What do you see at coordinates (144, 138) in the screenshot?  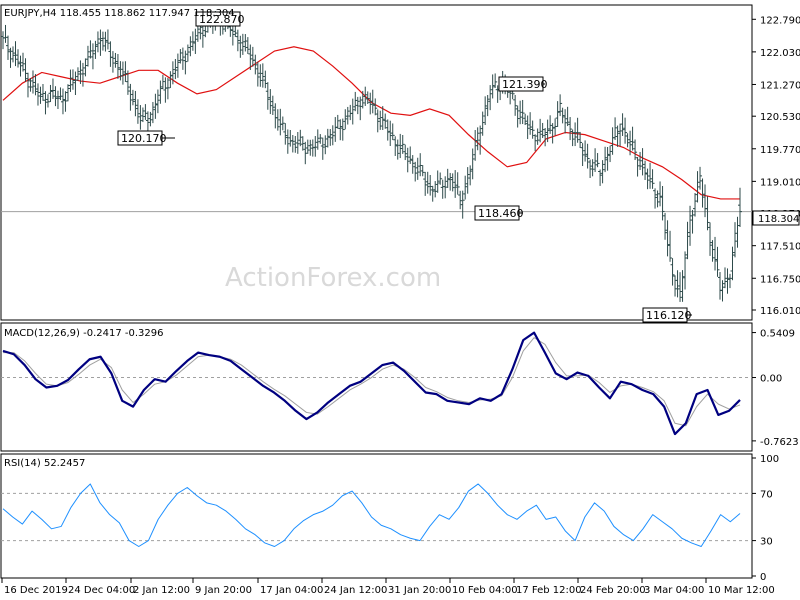 I see `price-annotation-label: 120.170` at bounding box center [144, 138].